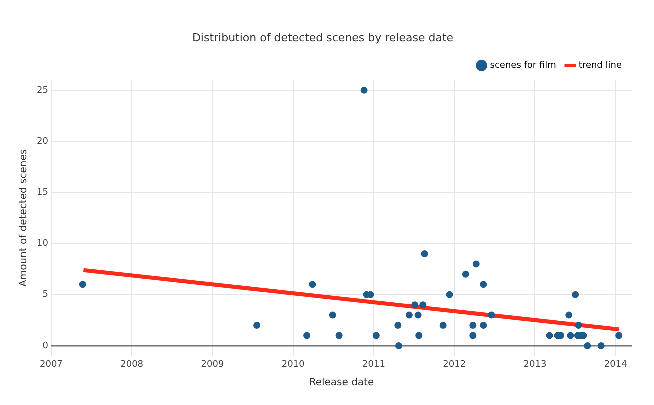  Describe the element at coordinates (323, 37) in the screenshot. I see `chart-title: Distribution of detected scenes by release date` at that location.